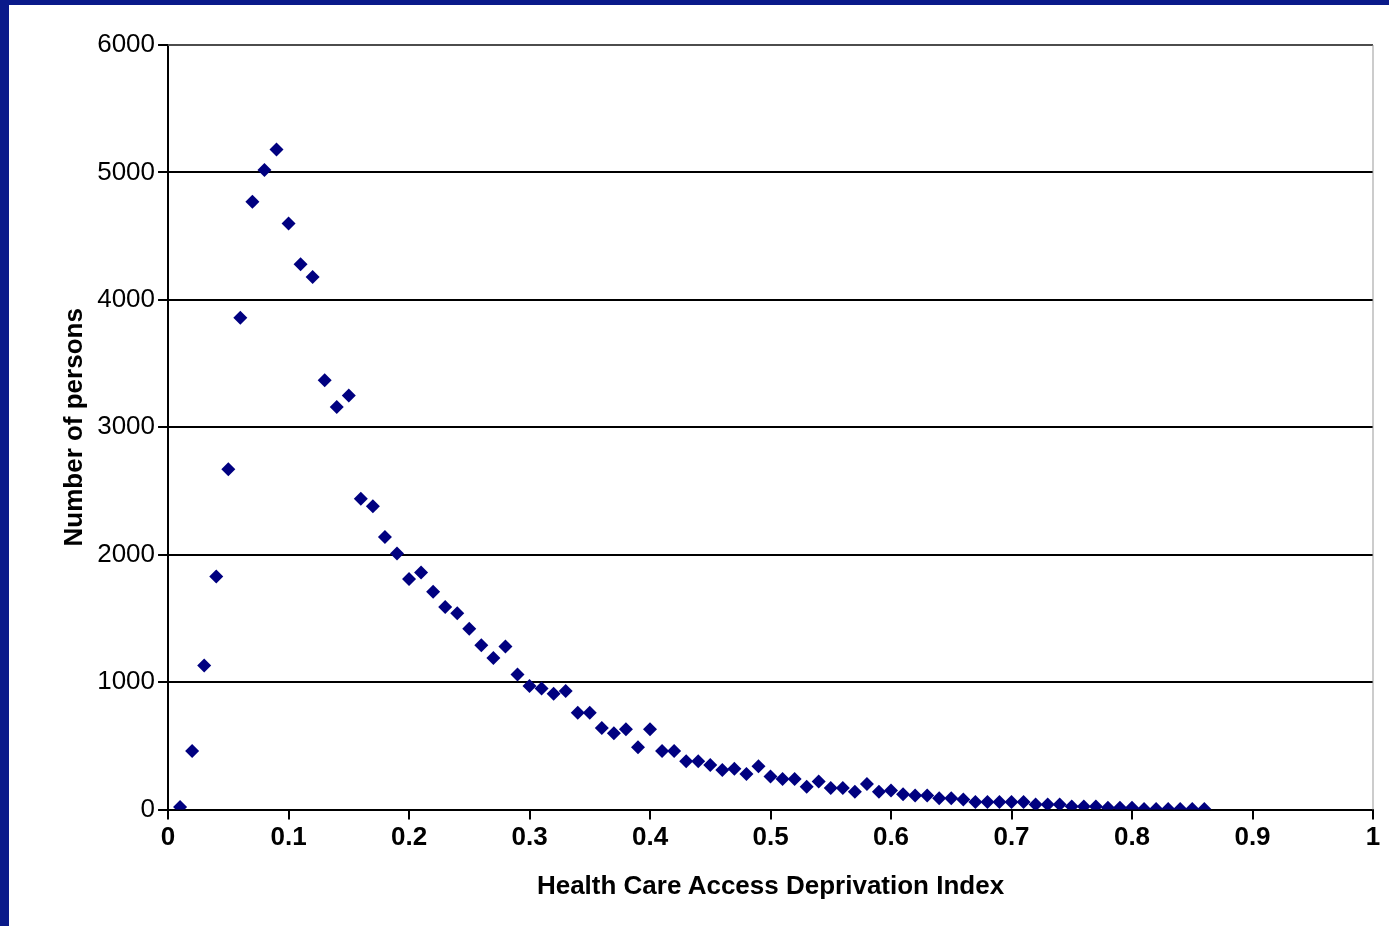 Image resolution: width=1389 pixels, height=926 pixels. What do you see at coordinates (126, 552) in the screenshot?
I see `y-tick-label: 2000` at bounding box center [126, 552].